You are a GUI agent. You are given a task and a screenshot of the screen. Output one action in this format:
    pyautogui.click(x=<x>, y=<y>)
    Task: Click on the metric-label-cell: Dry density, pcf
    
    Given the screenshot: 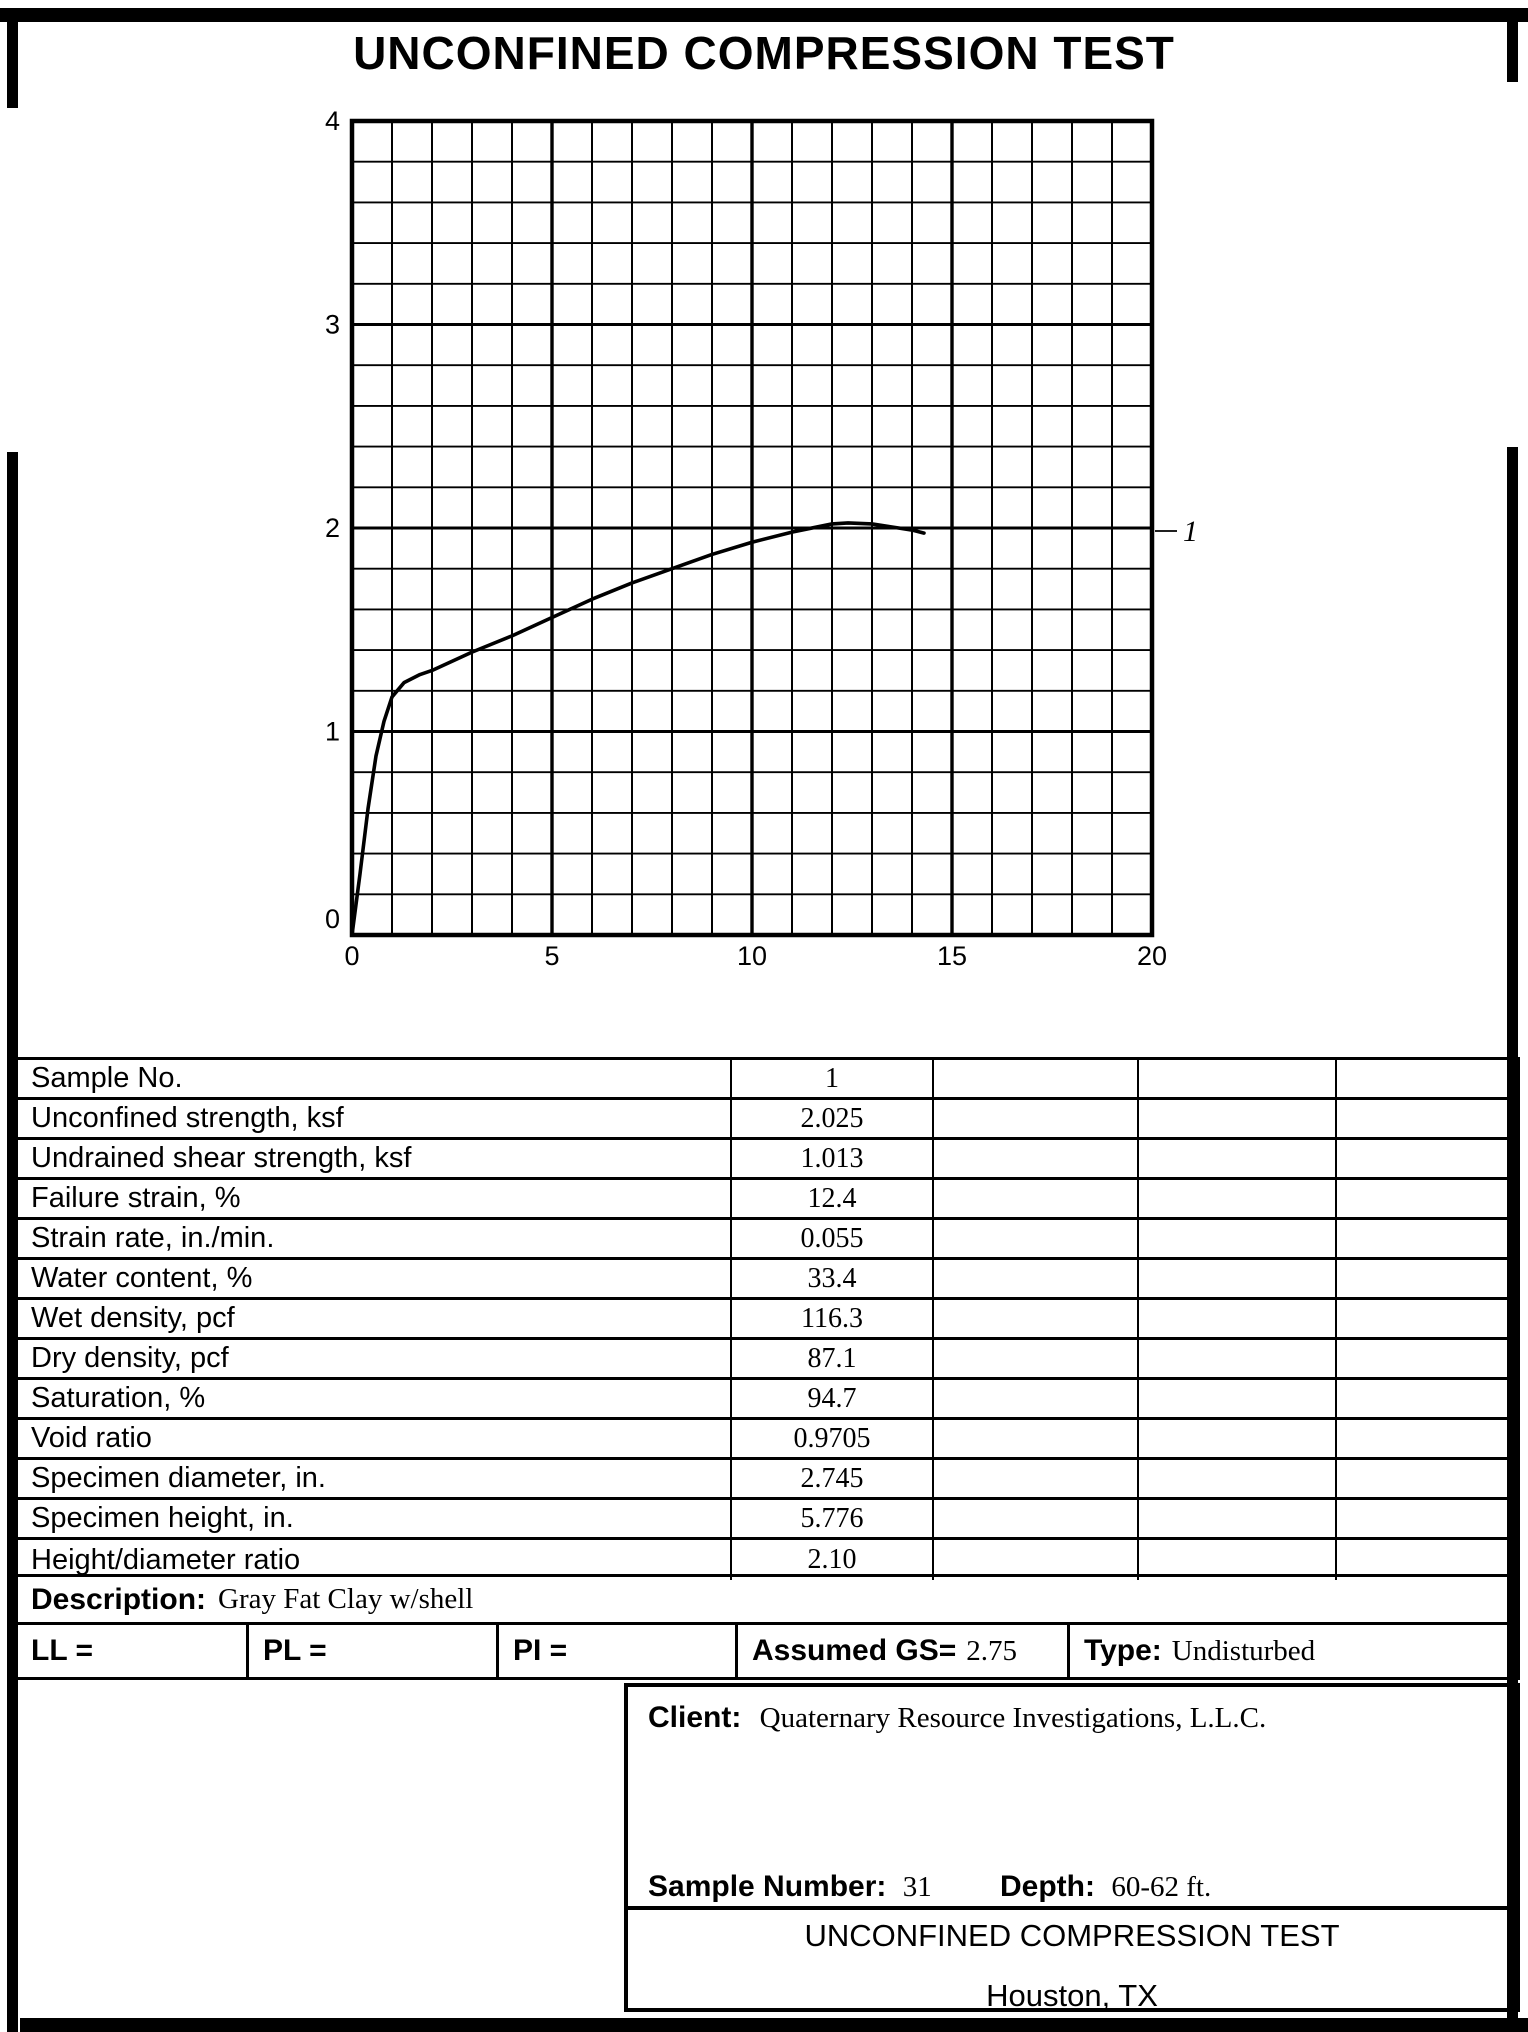 What is the action you would take?
    pyautogui.click(x=374, y=1360)
    